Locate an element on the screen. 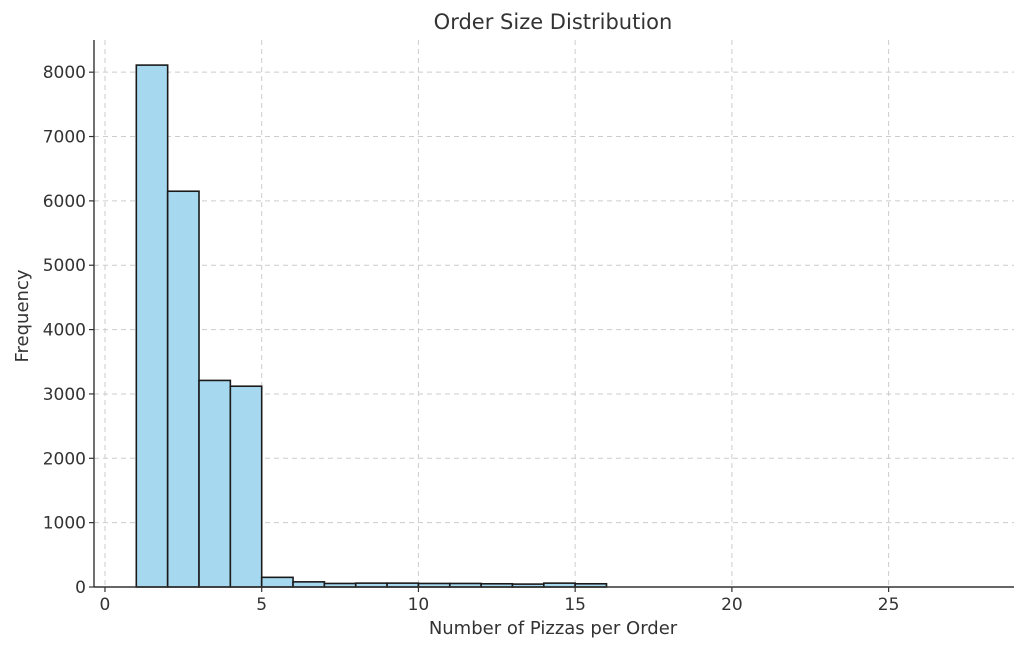 This screenshot has width=1024, height=650. y-tick-label: 1000 is located at coordinates (64, 524).